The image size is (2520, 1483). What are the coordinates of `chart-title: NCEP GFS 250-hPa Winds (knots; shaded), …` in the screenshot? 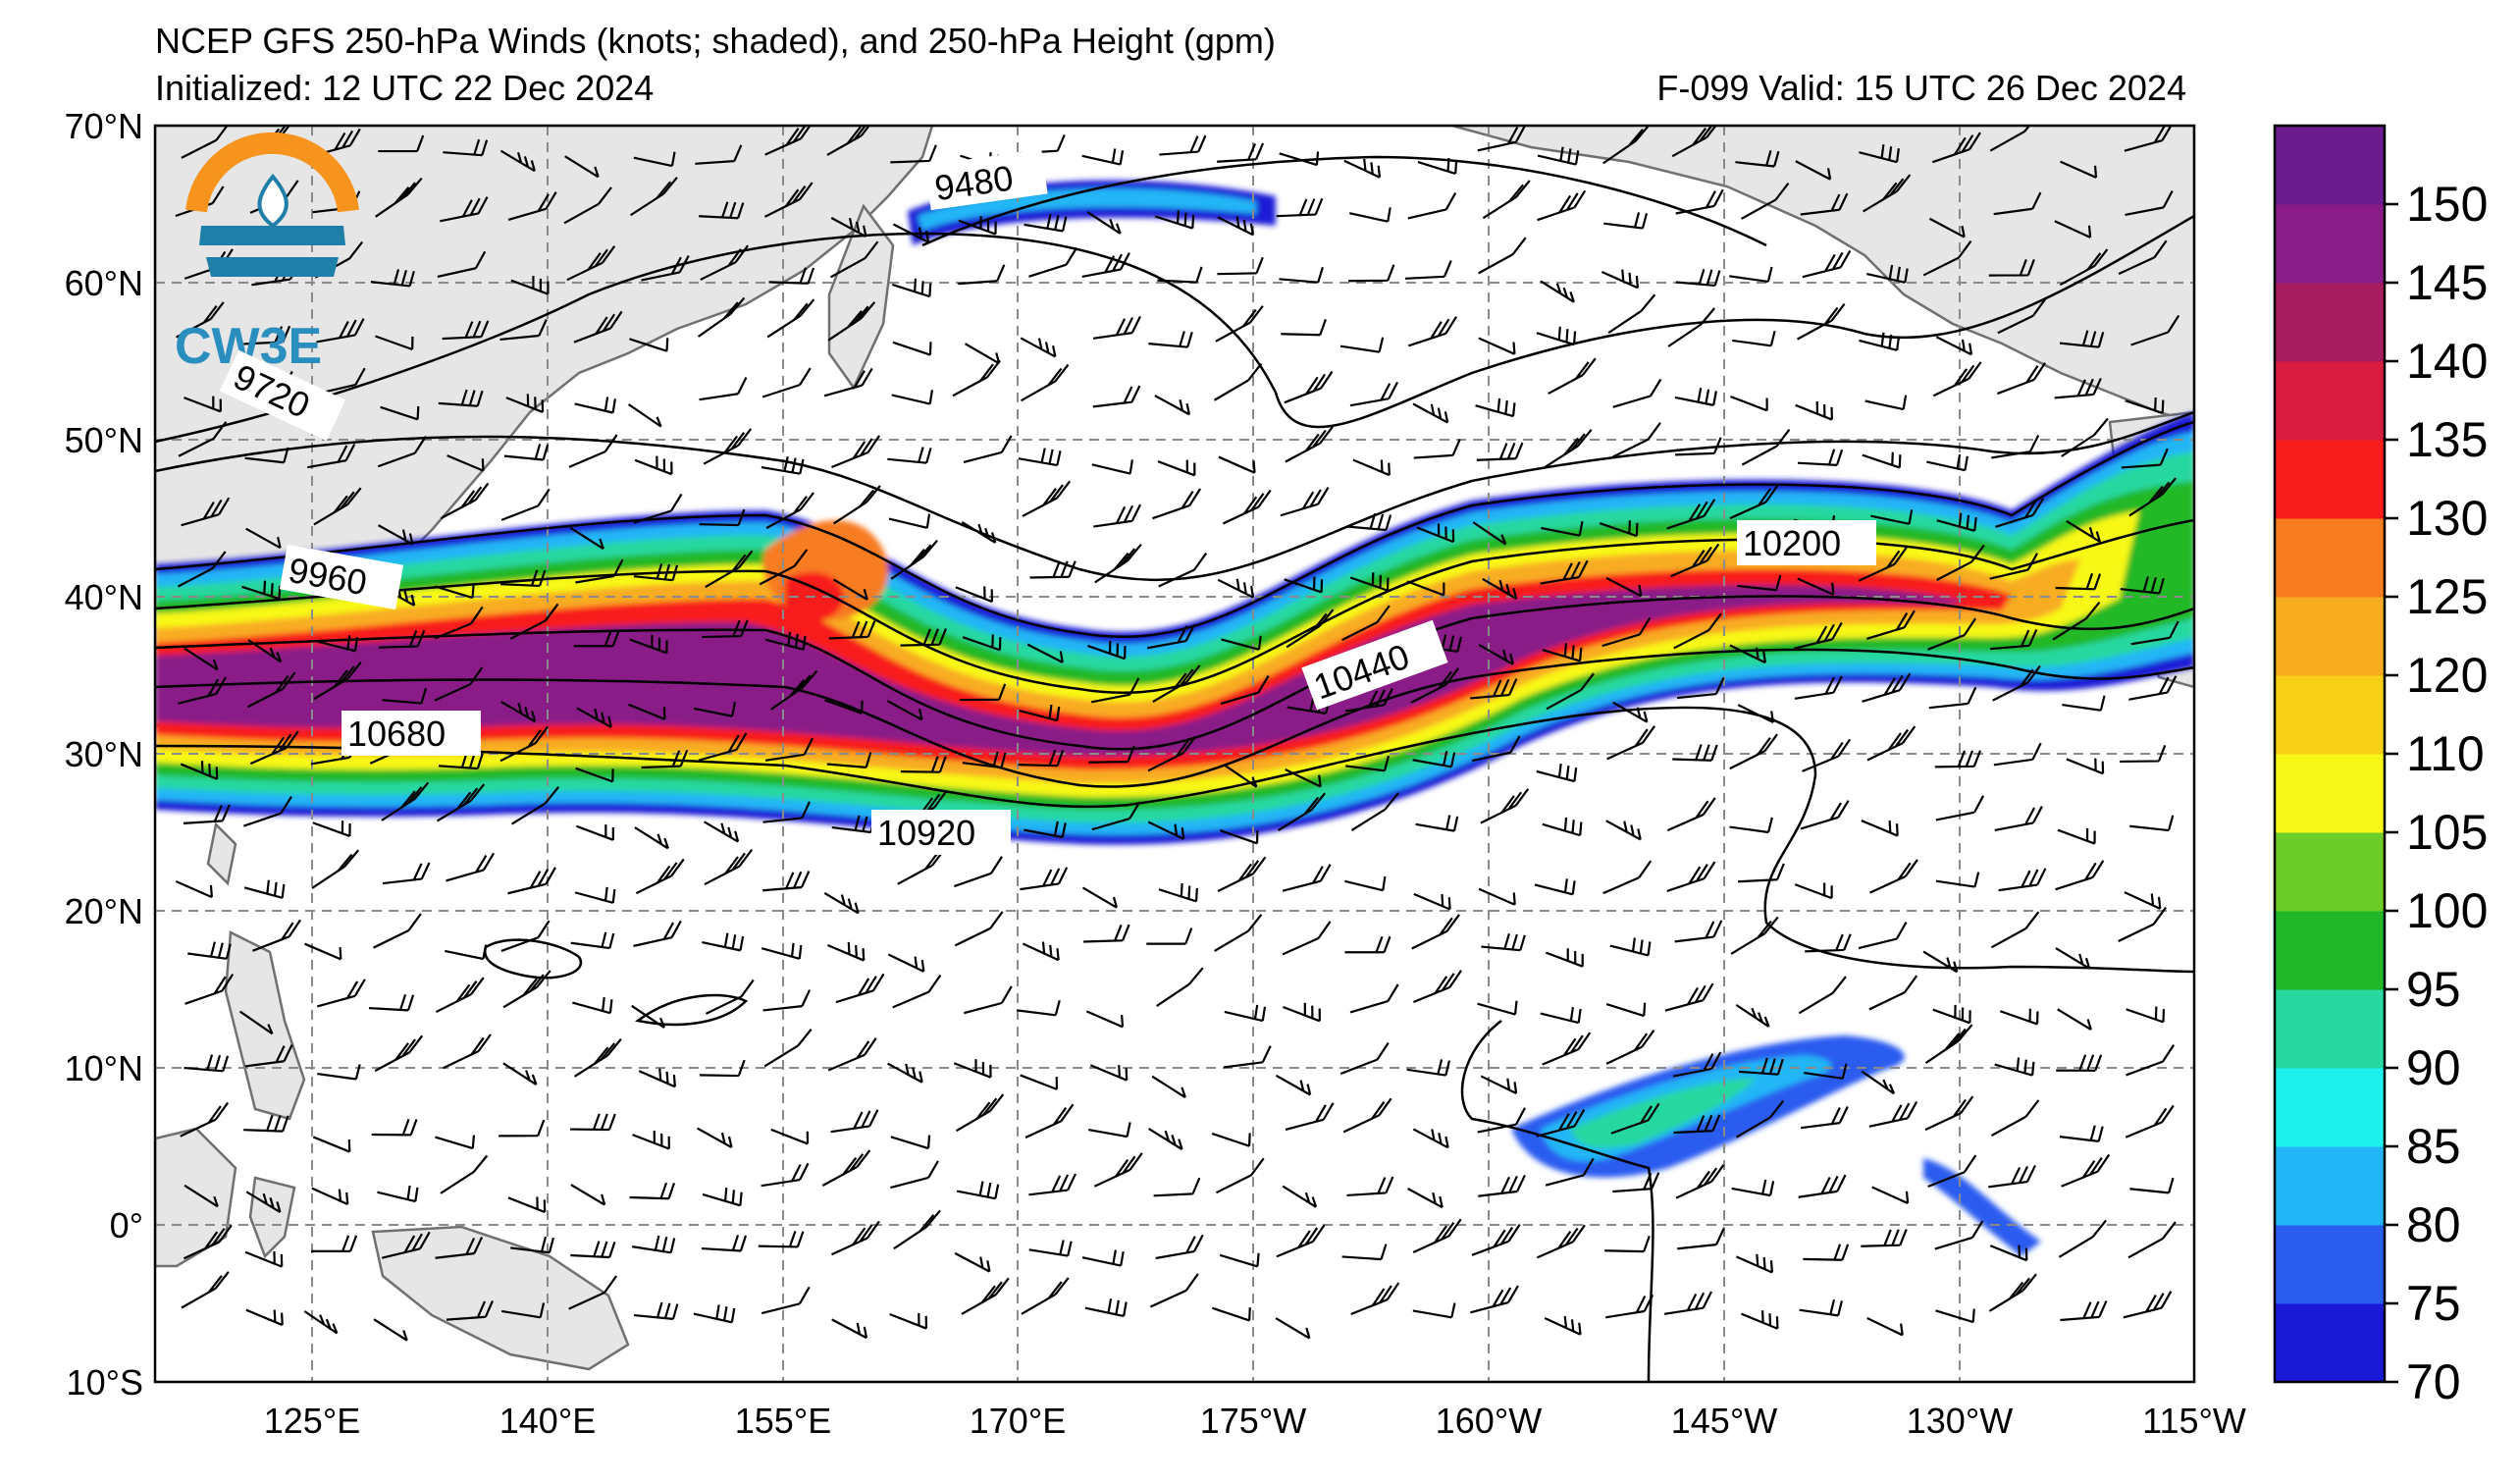 It's located at (715, 41).